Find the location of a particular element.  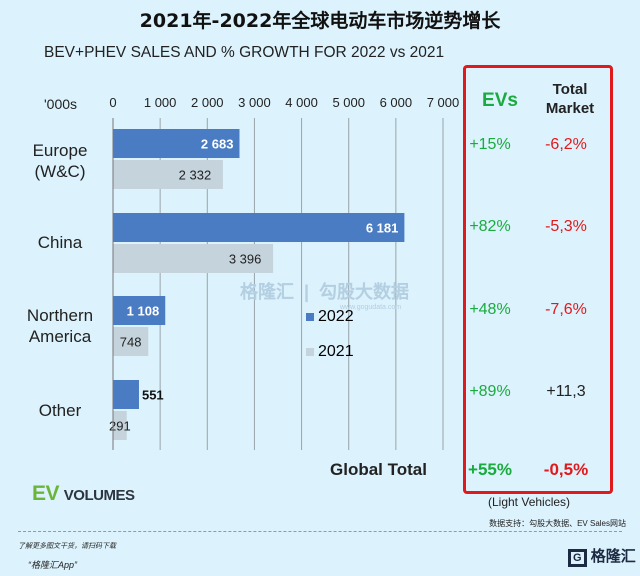

data-label: 2 683 is located at coordinates (217, 144).